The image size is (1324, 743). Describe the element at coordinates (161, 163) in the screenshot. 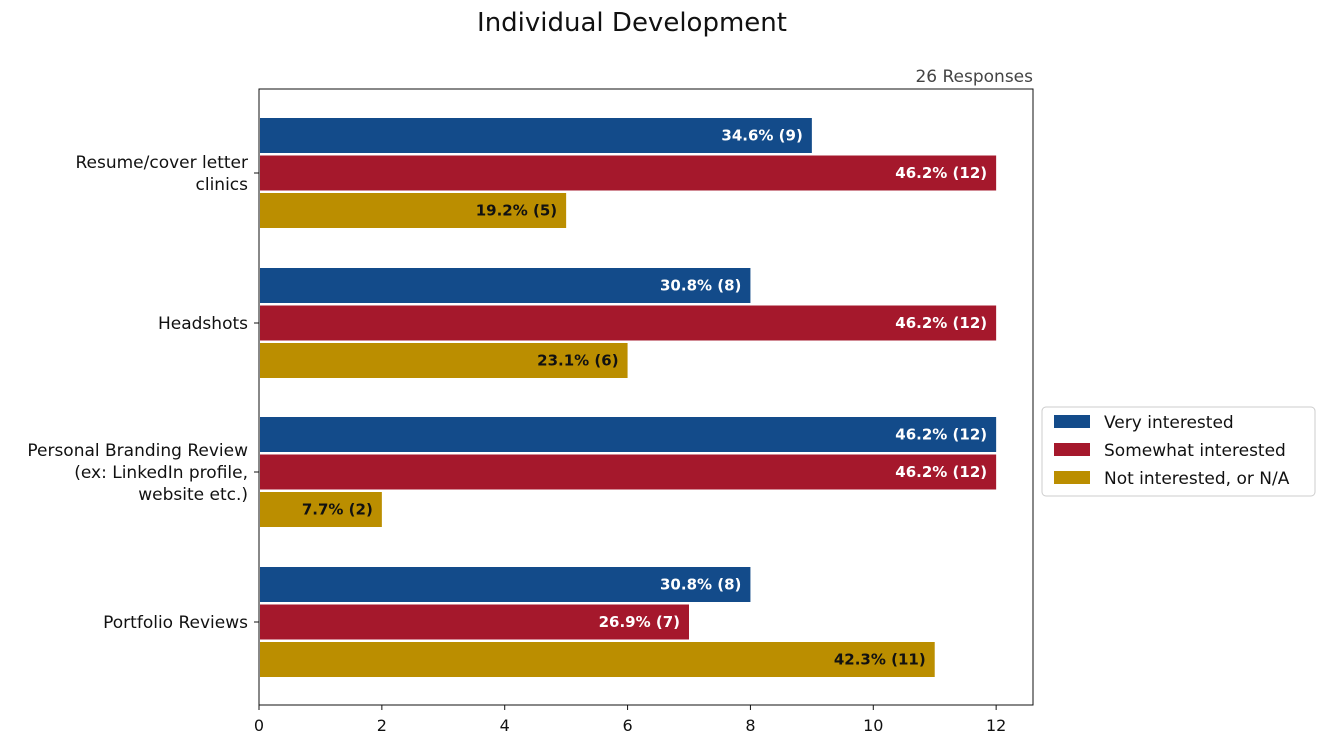

I see `category-label: Resume/cover letter` at that location.